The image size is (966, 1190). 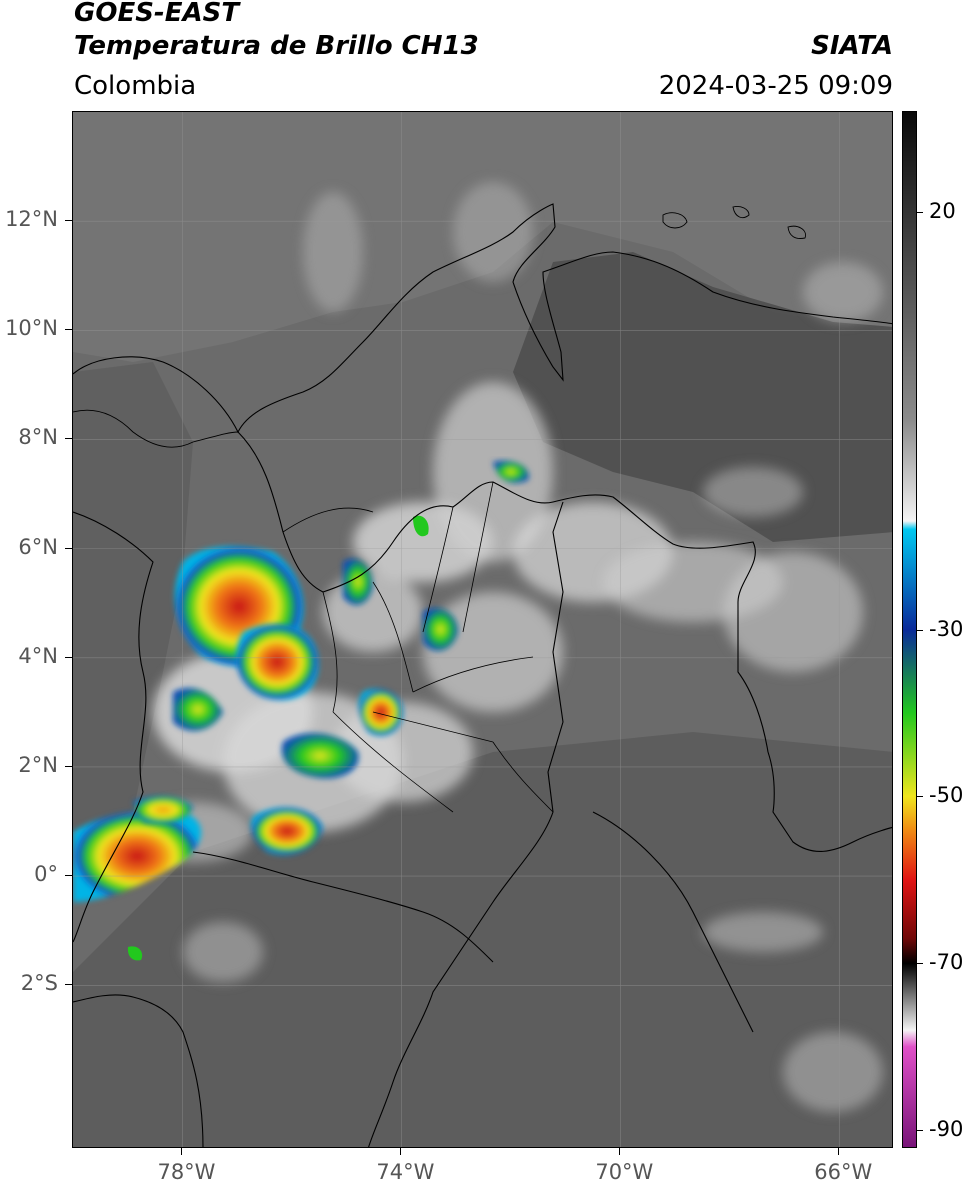 I want to click on colorbar-tick-label: -50, so click(x=946, y=795).